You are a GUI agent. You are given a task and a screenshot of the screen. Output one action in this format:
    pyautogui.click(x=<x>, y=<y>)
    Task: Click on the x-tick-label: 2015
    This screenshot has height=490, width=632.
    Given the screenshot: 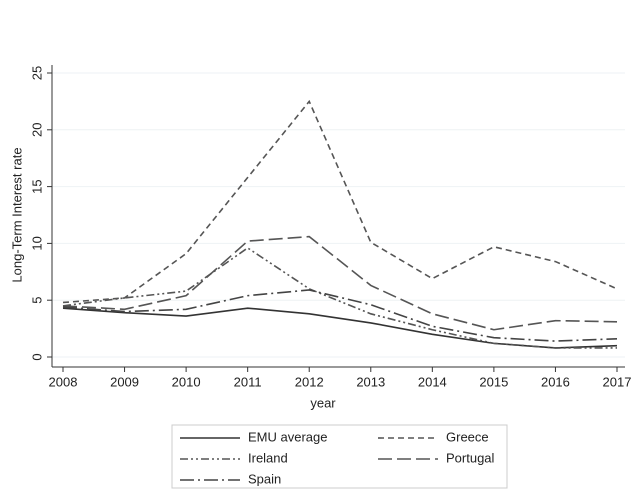 What is the action you would take?
    pyautogui.click(x=493, y=381)
    